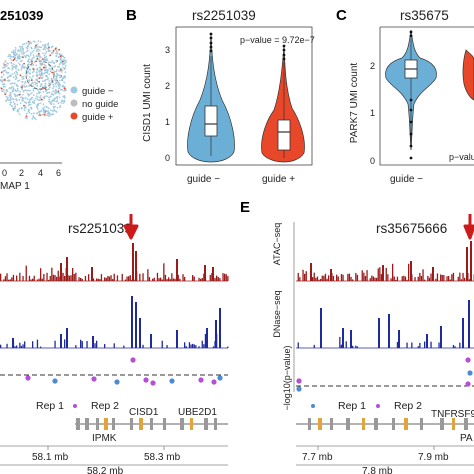  What do you see at coordinates (461, 157) in the screenshot?
I see `panel-c-pvalue: p−valu` at bounding box center [461, 157].